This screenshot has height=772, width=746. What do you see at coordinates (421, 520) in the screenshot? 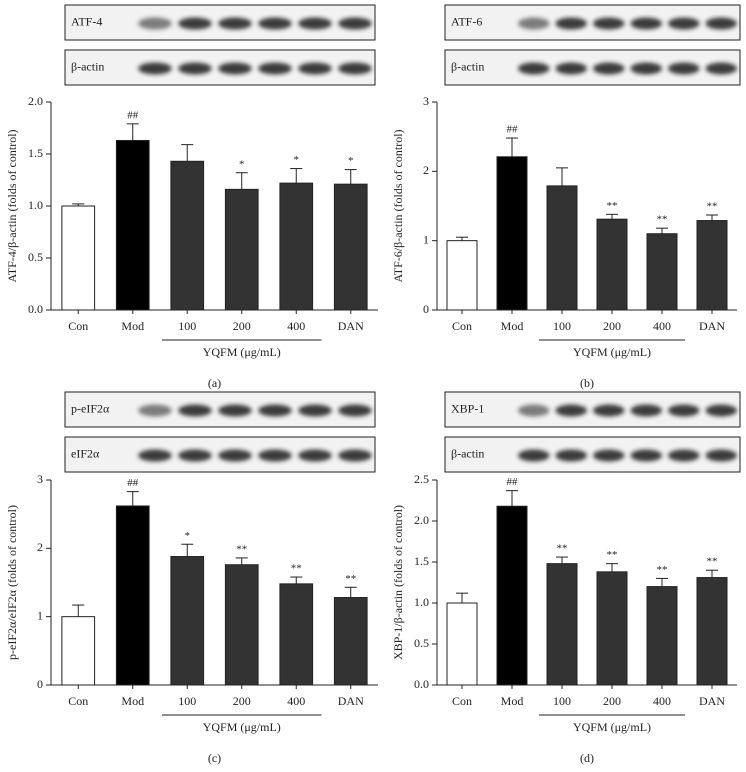
I see `y-tick-label: 2.0` at bounding box center [421, 520].